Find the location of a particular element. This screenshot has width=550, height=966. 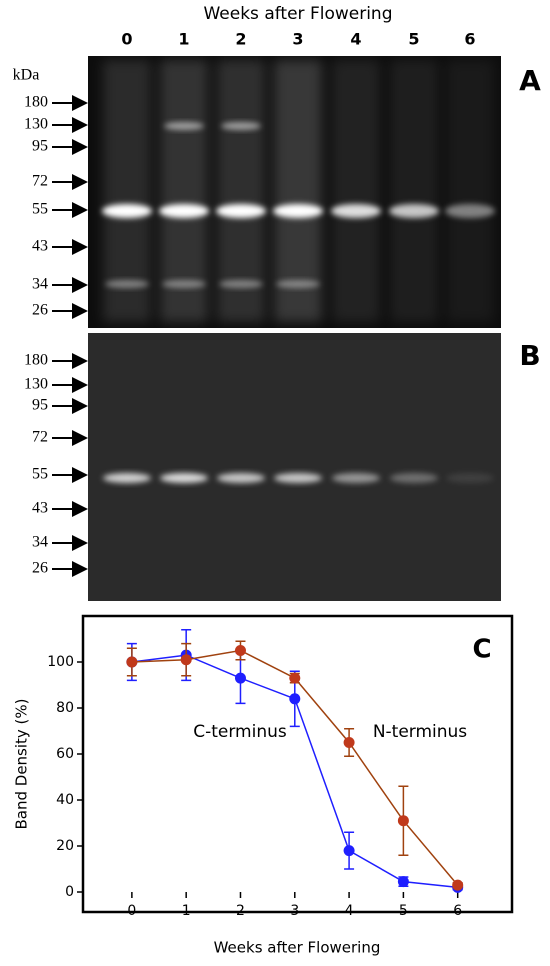

y-tick-label: 40 is located at coordinates (65, 800).